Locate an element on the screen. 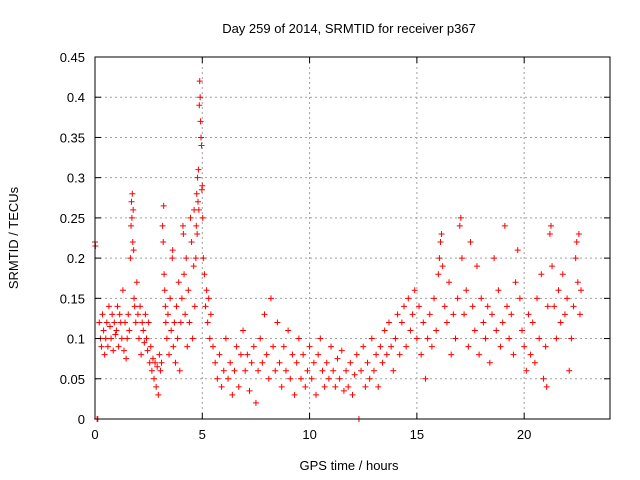  y-tick-label: 0.15 is located at coordinates (72, 298).